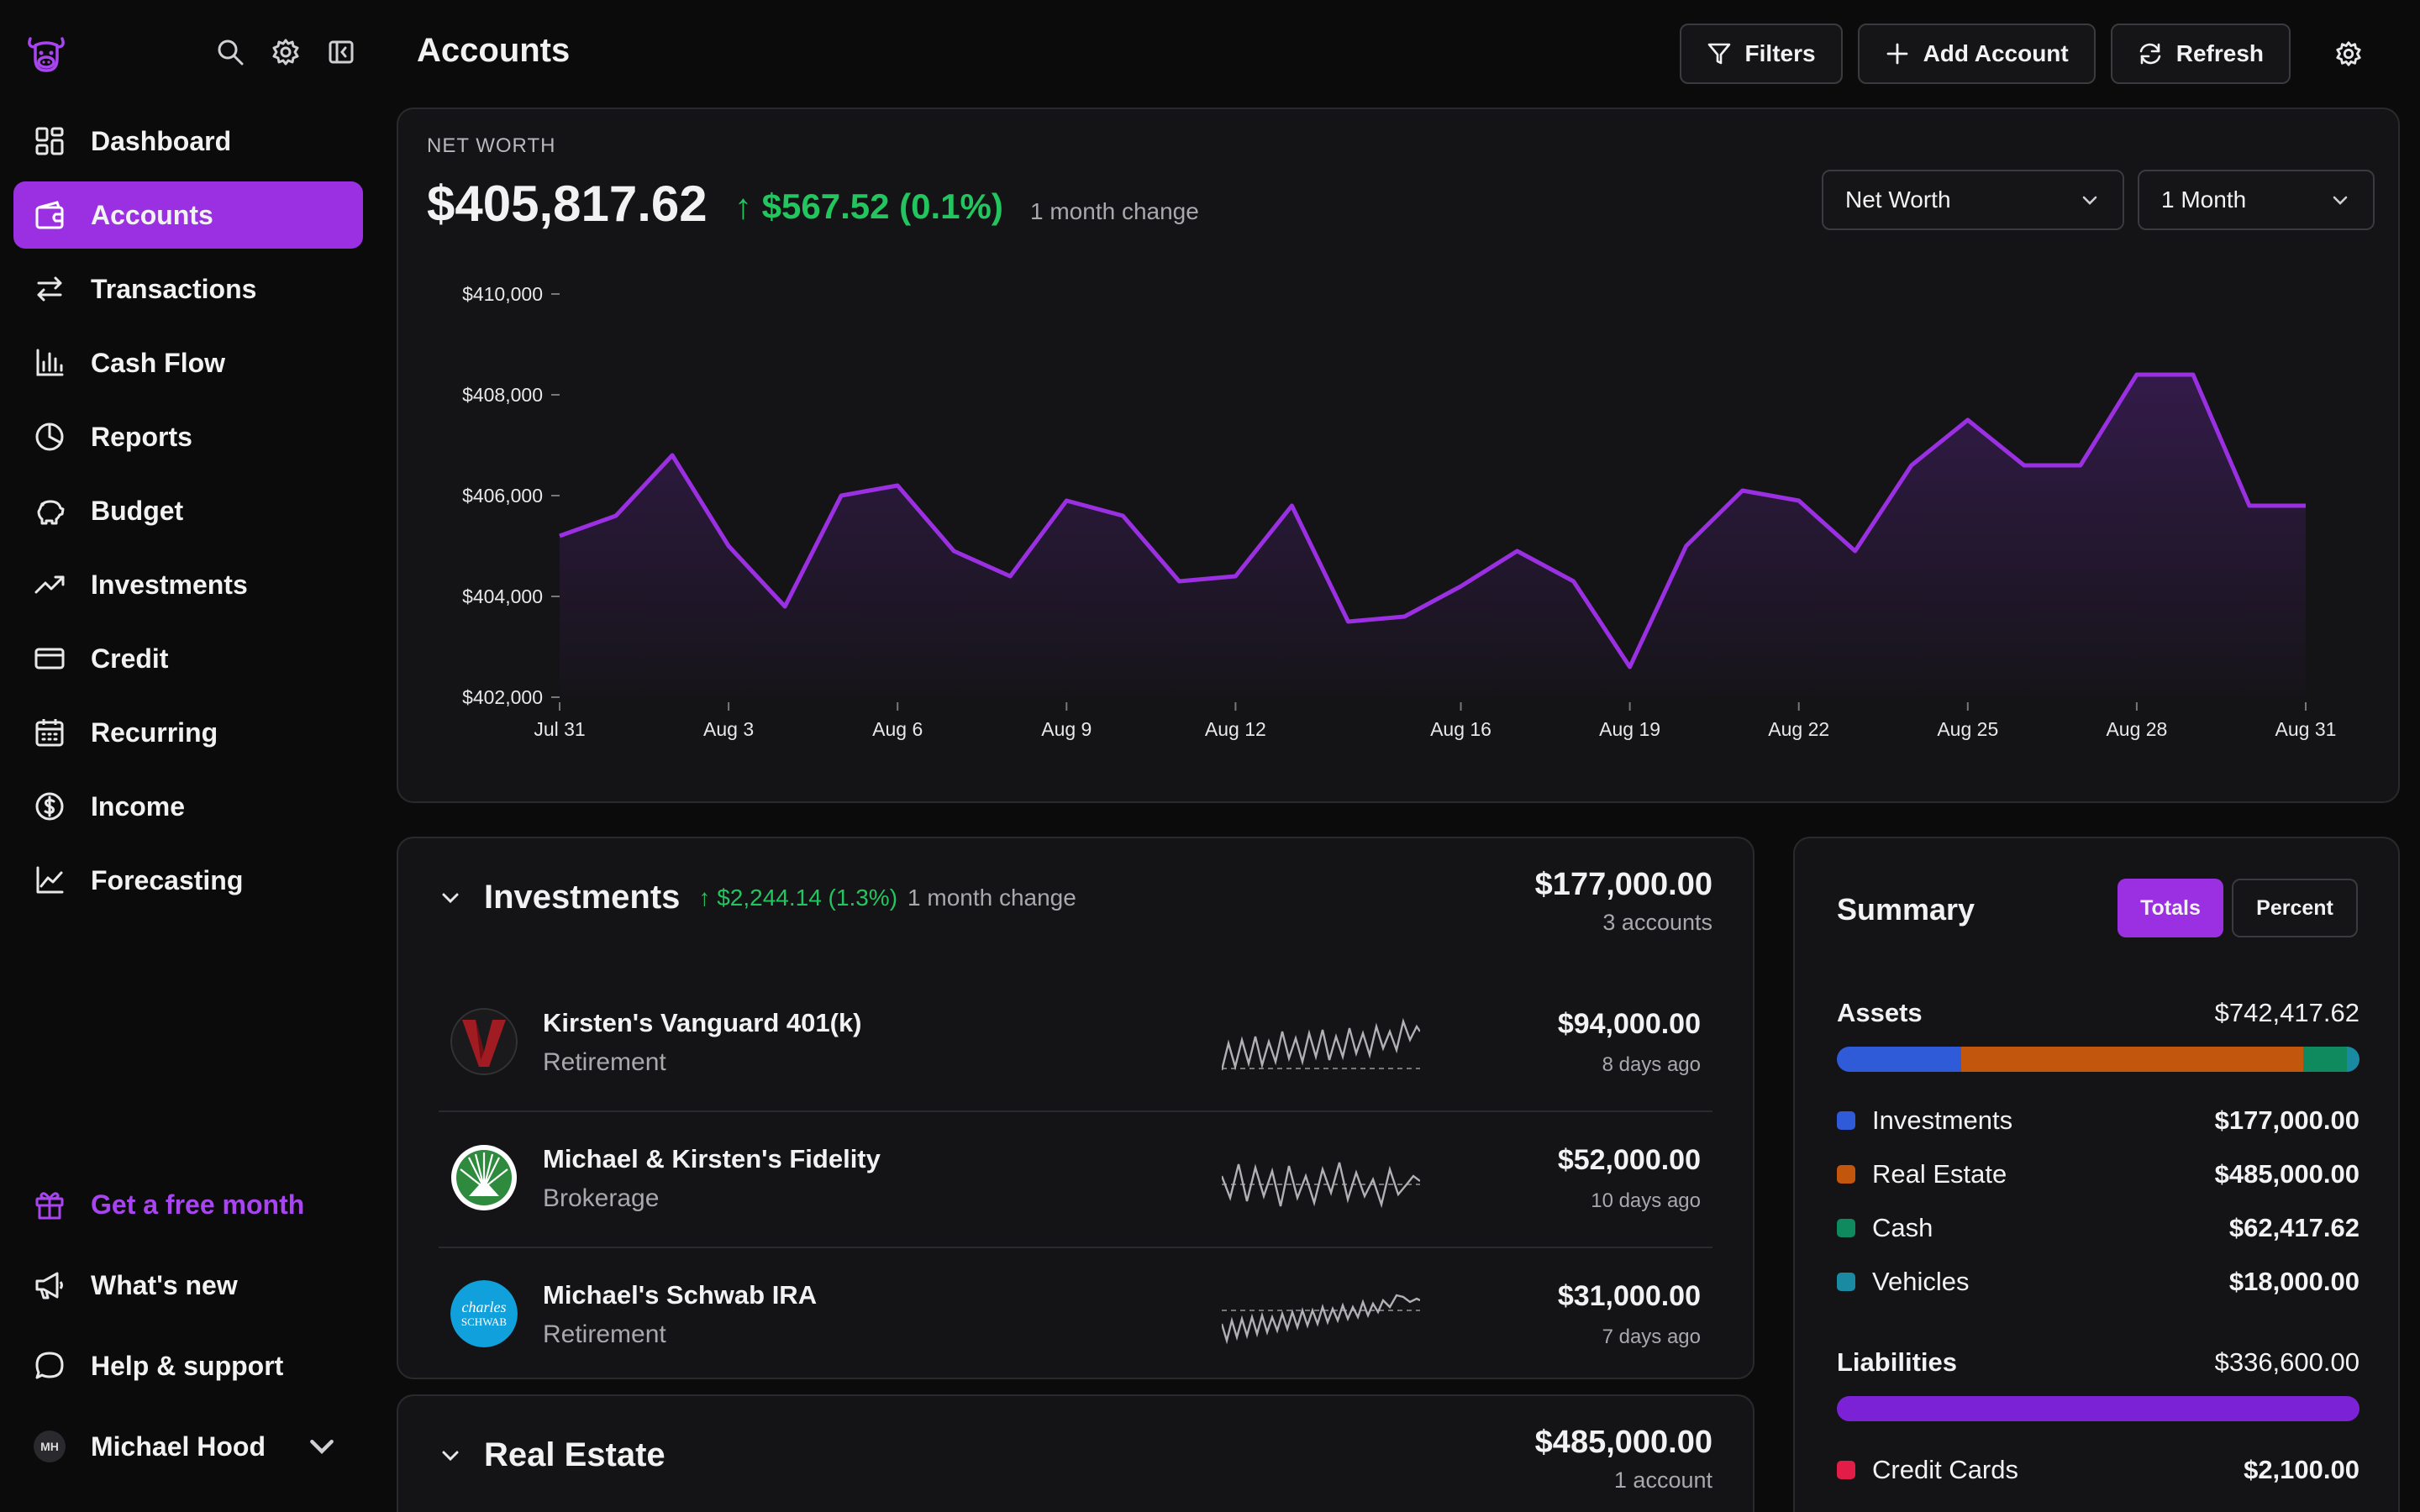 Image resolution: width=2420 pixels, height=1512 pixels. What do you see at coordinates (46, 53) in the screenshot?
I see `cow-logo-icon` at bounding box center [46, 53].